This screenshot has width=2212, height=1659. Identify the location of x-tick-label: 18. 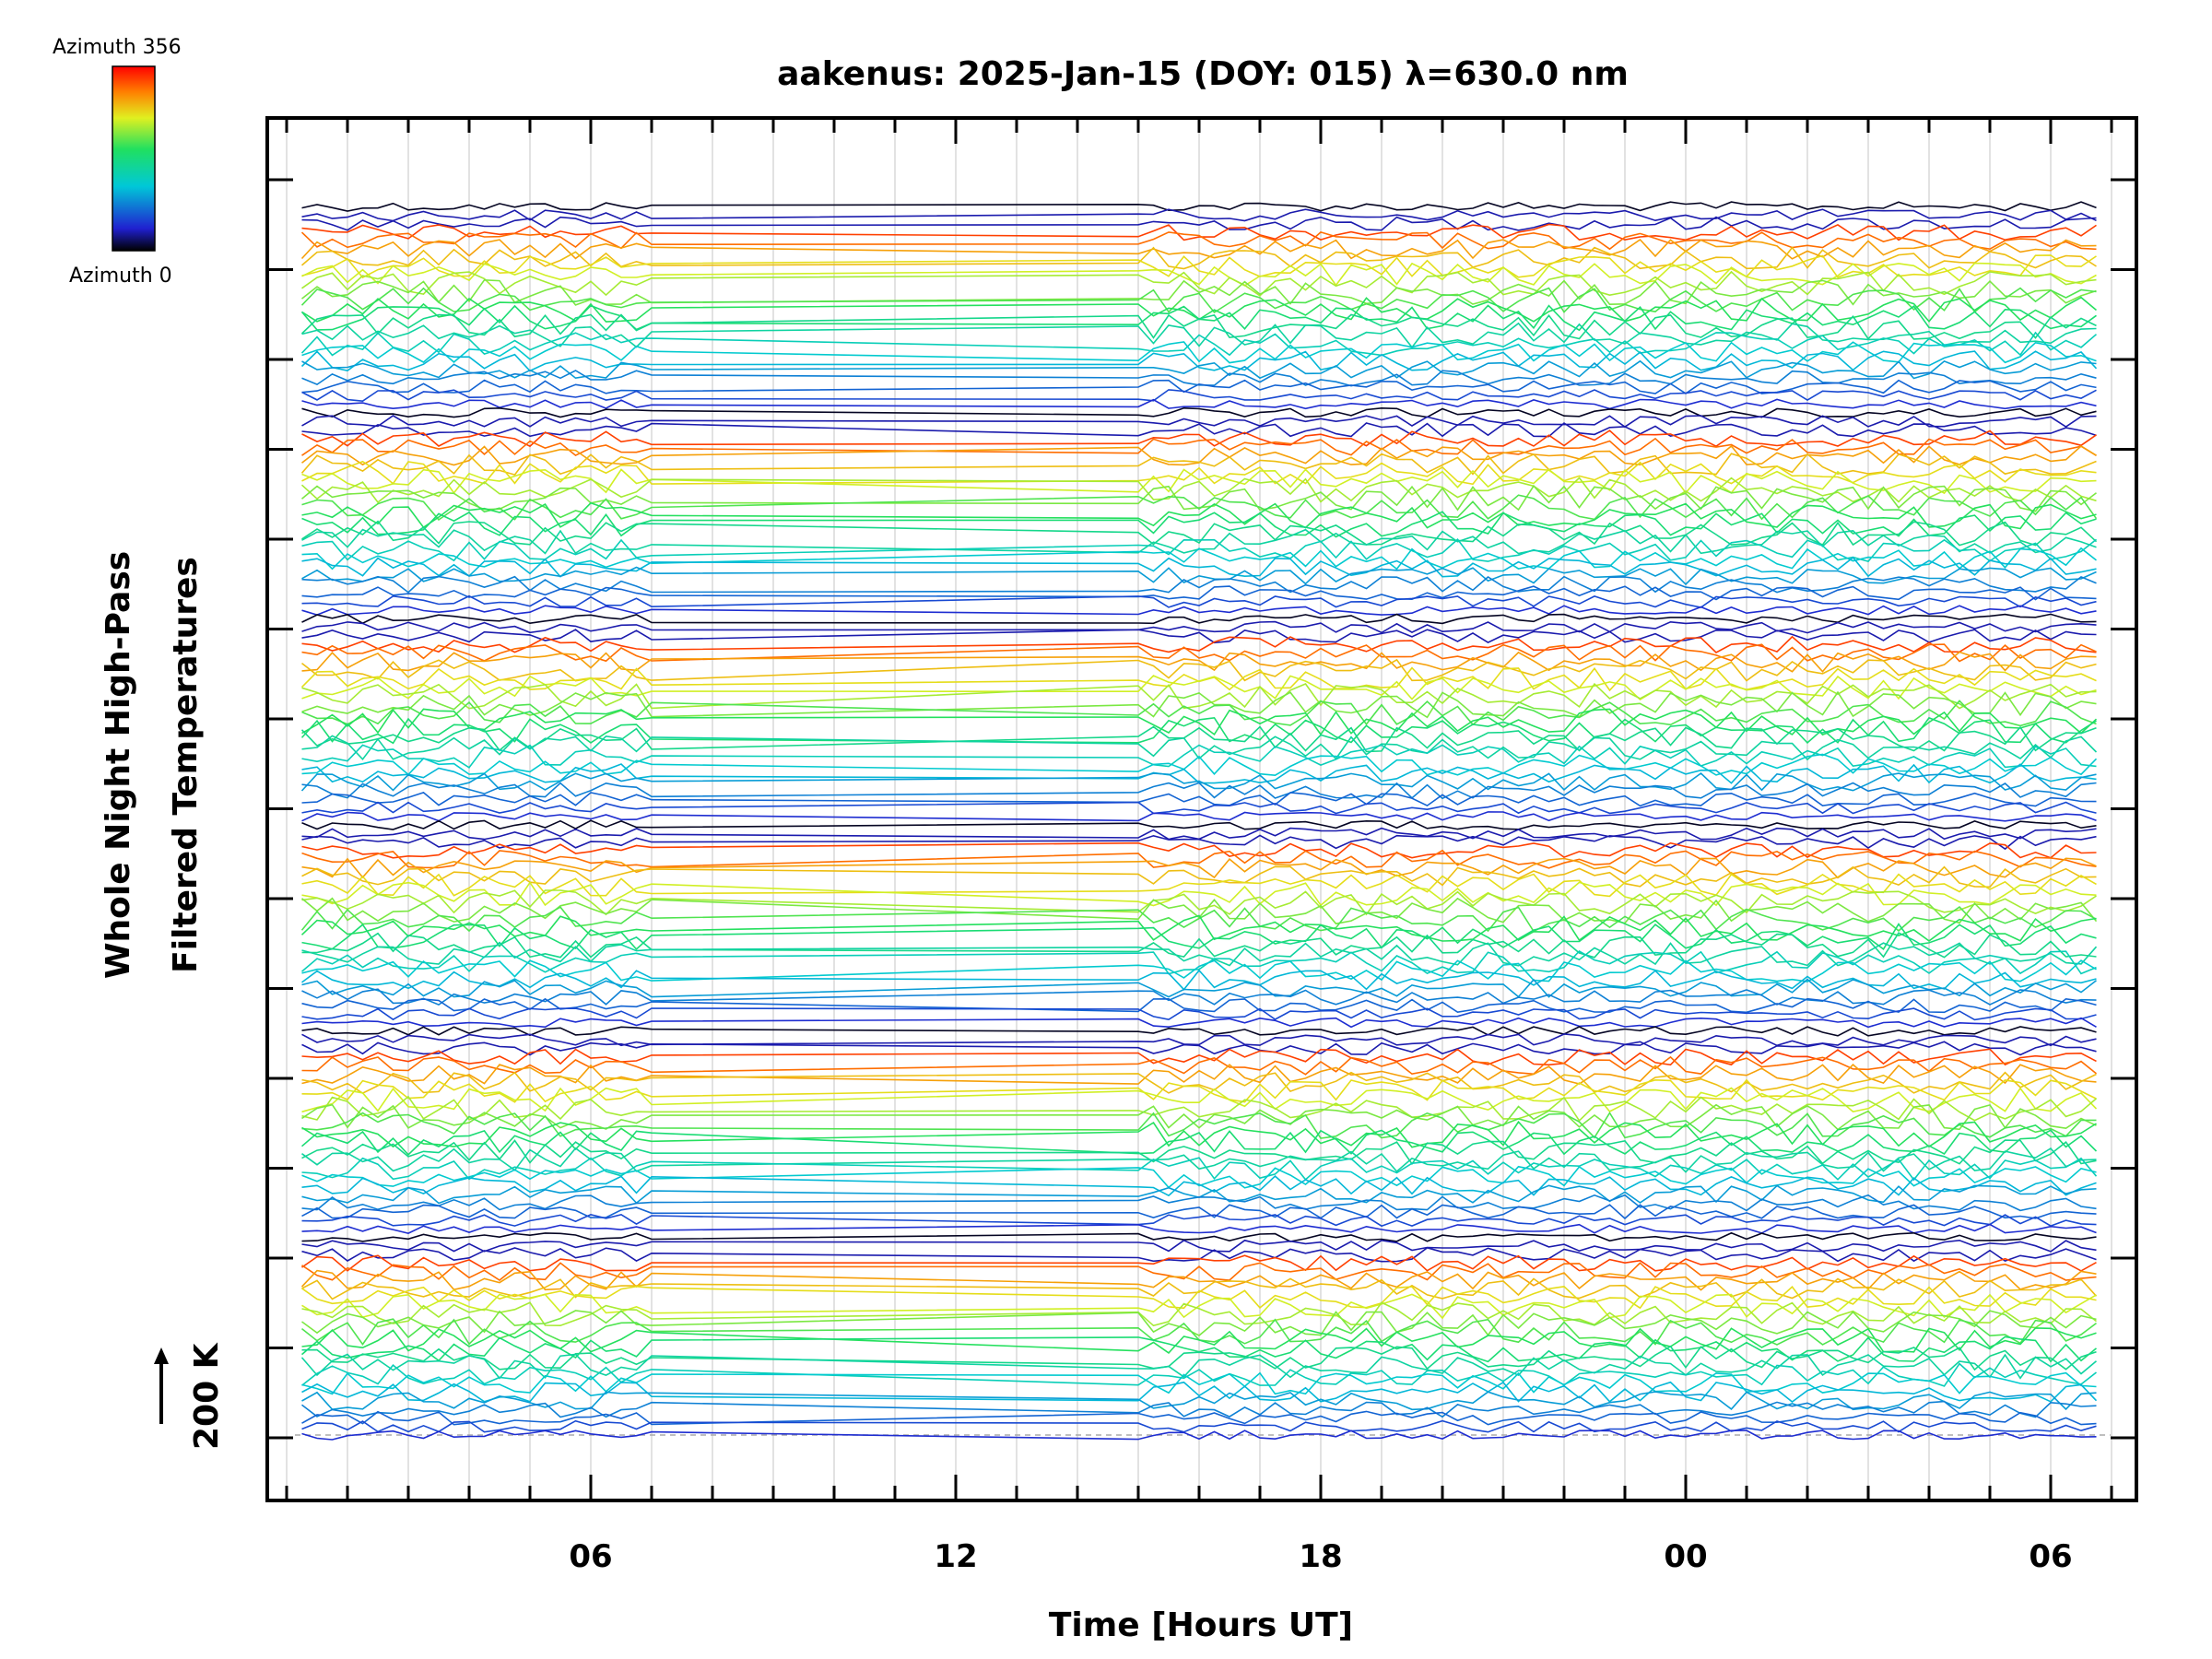
(1320, 1556).